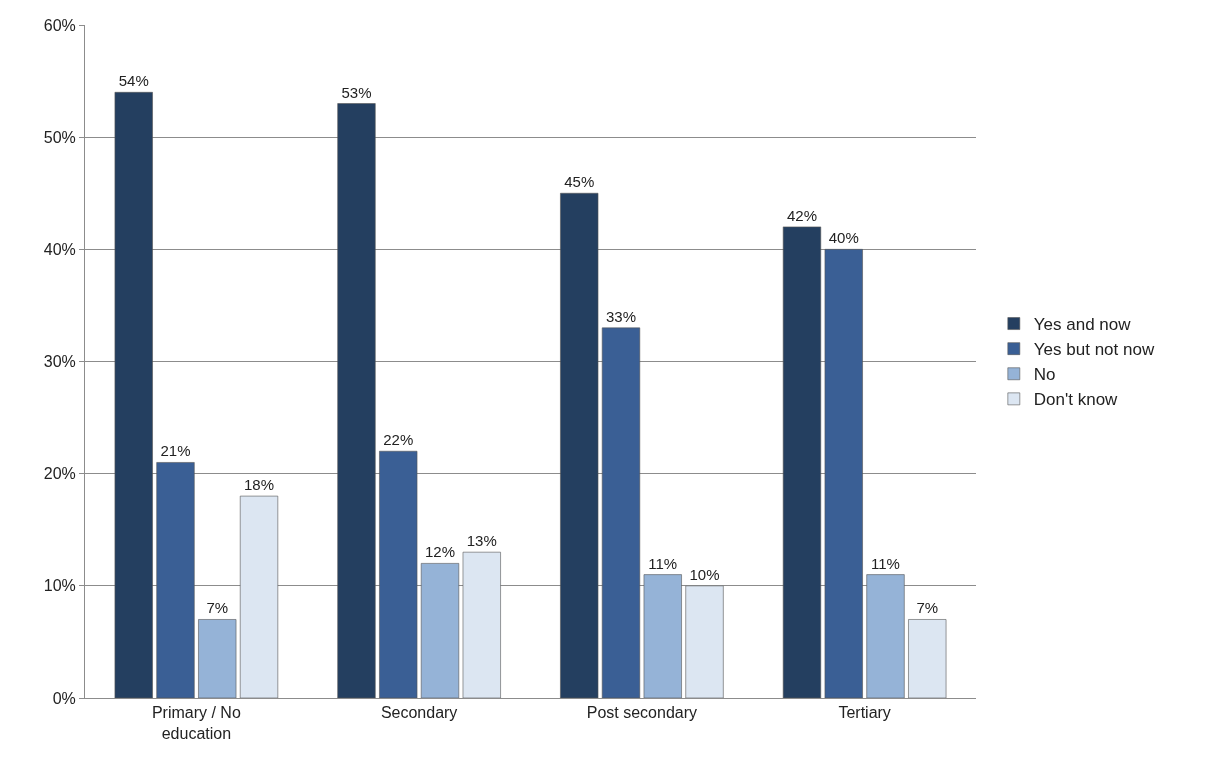  I want to click on data-label: 33%, so click(621, 316).